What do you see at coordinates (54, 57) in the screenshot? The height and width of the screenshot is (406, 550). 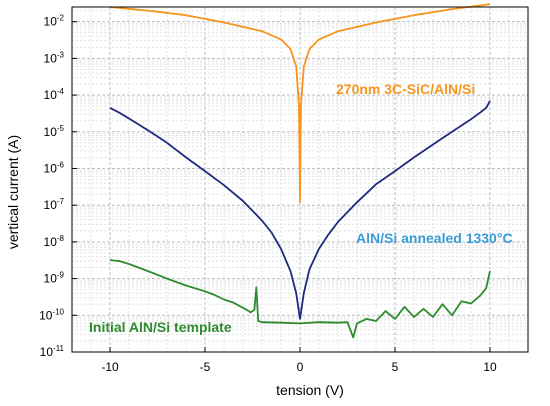 I see `y-tick-label: 10⁻³` at bounding box center [54, 57].